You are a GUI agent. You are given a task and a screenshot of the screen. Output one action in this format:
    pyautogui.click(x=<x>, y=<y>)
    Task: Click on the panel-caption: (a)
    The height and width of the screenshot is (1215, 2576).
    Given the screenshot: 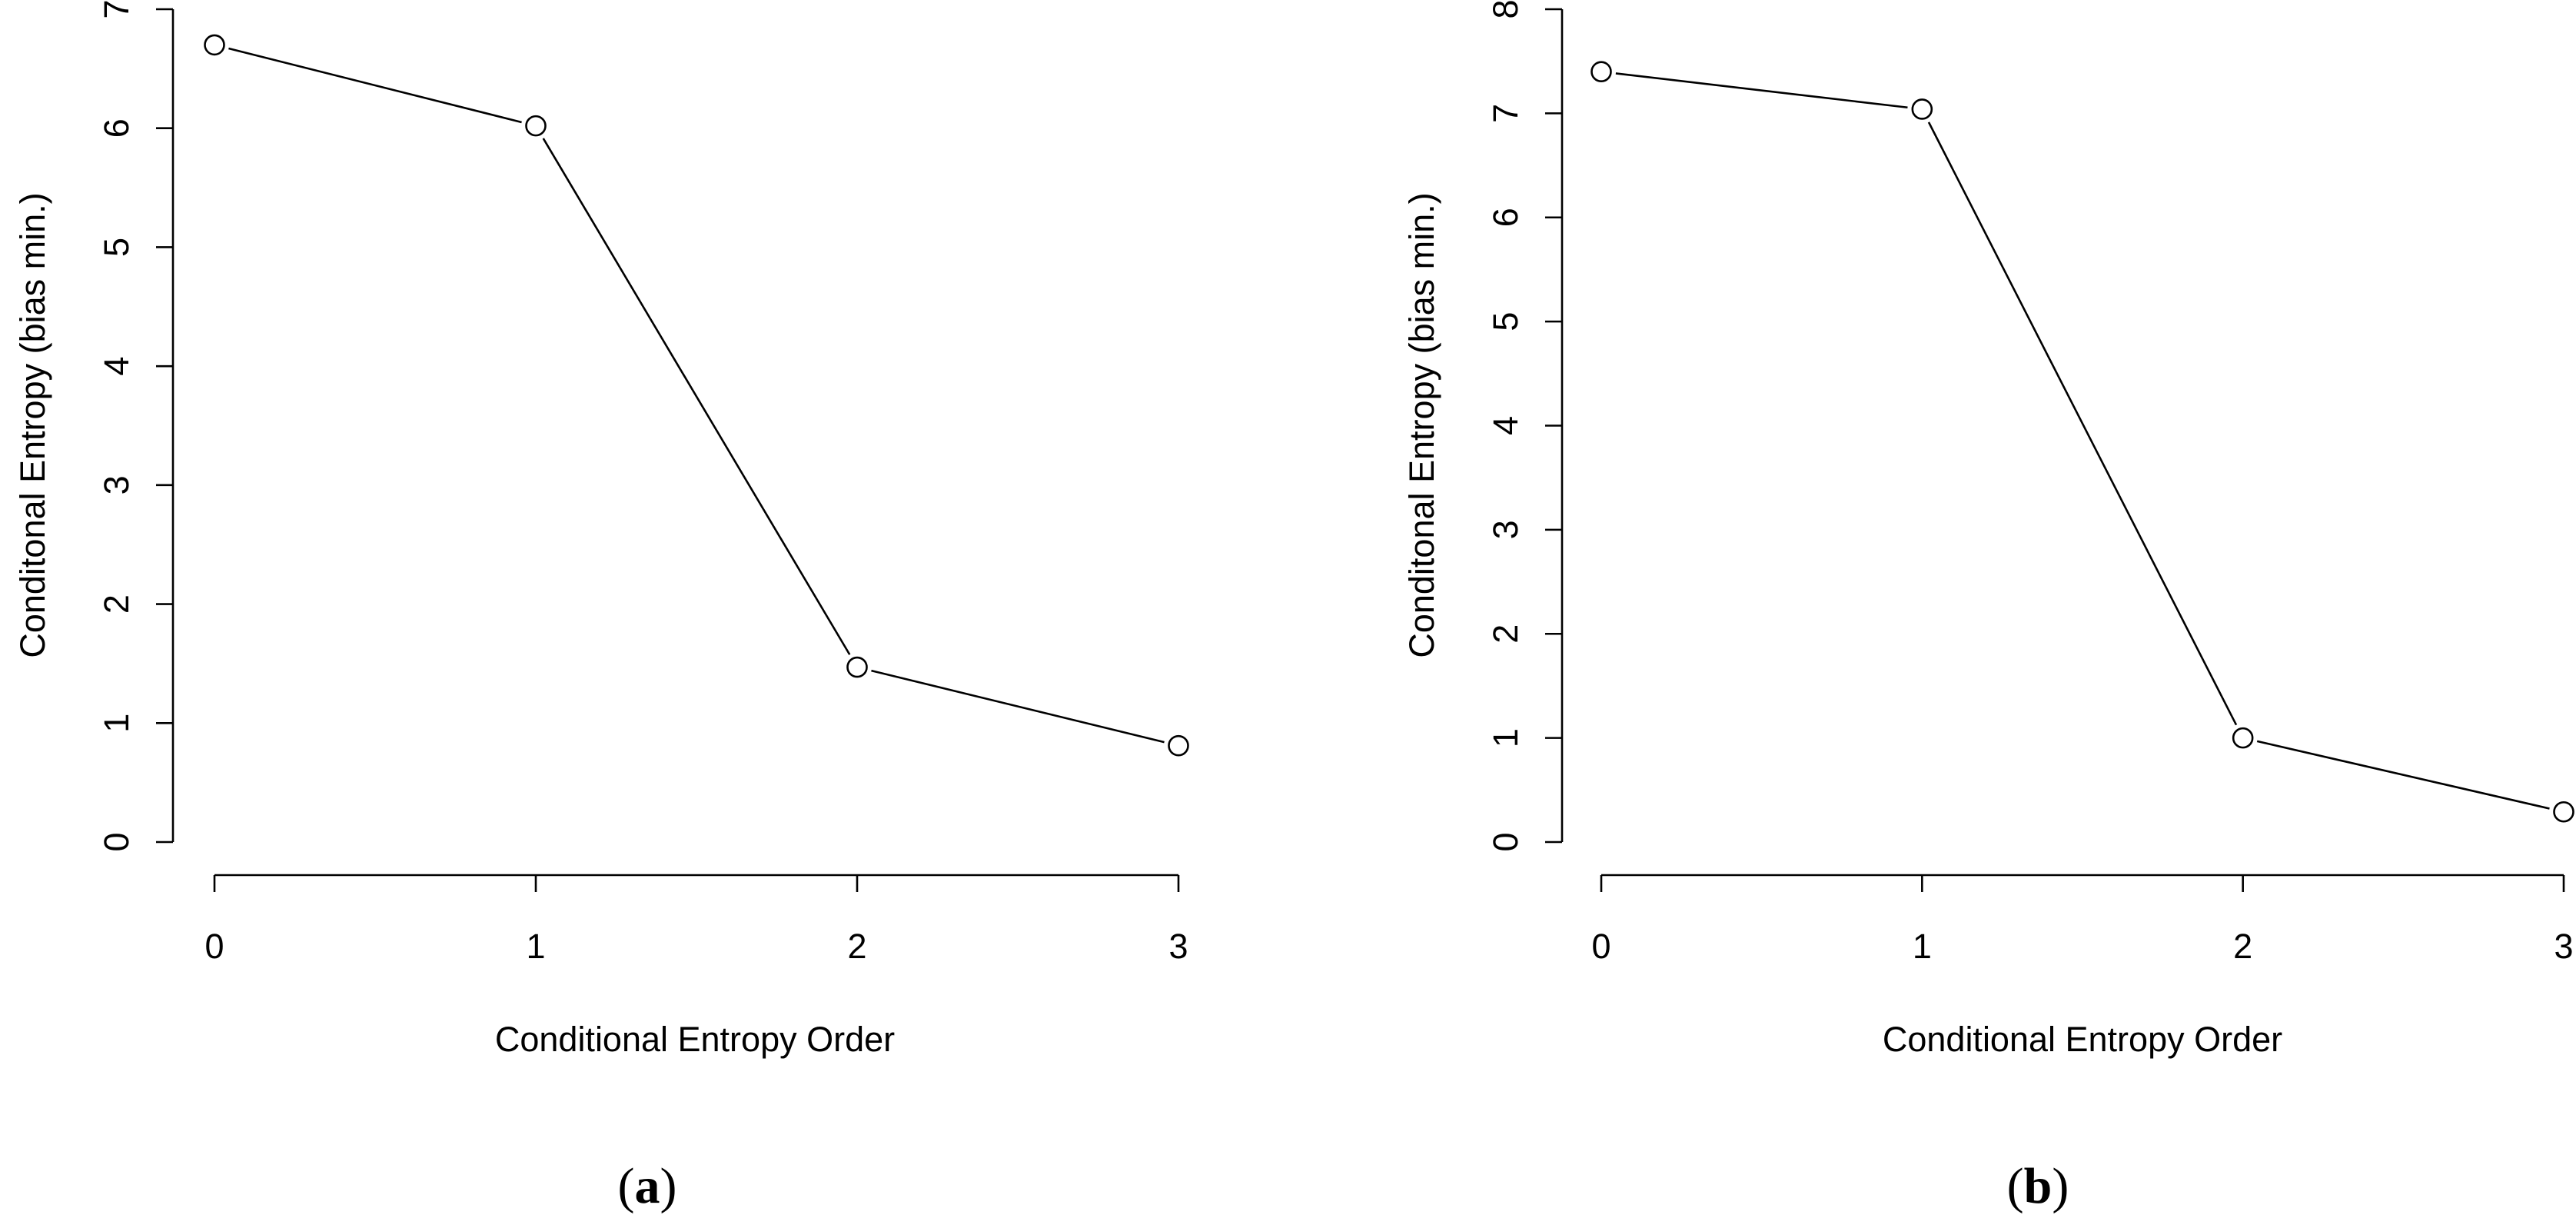 What is the action you would take?
    pyautogui.click(x=647, y=1186)
    